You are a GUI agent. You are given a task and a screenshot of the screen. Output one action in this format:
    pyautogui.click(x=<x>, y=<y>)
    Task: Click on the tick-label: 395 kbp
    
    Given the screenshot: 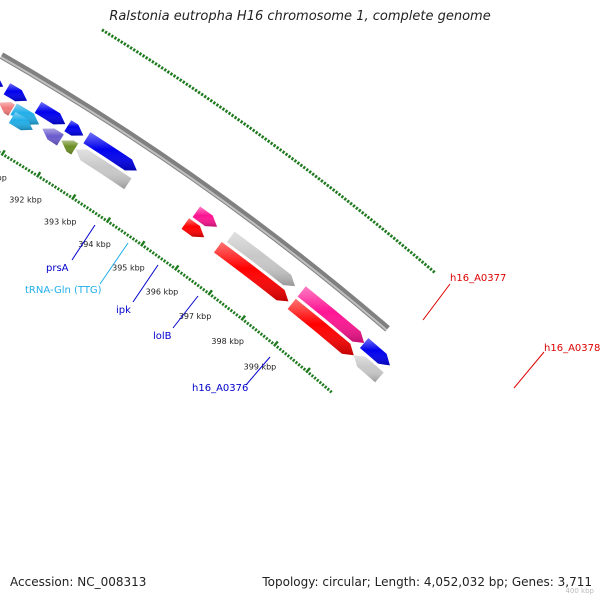 What is the action you would take?
    pyautogui.click(x=128, y=267)
    